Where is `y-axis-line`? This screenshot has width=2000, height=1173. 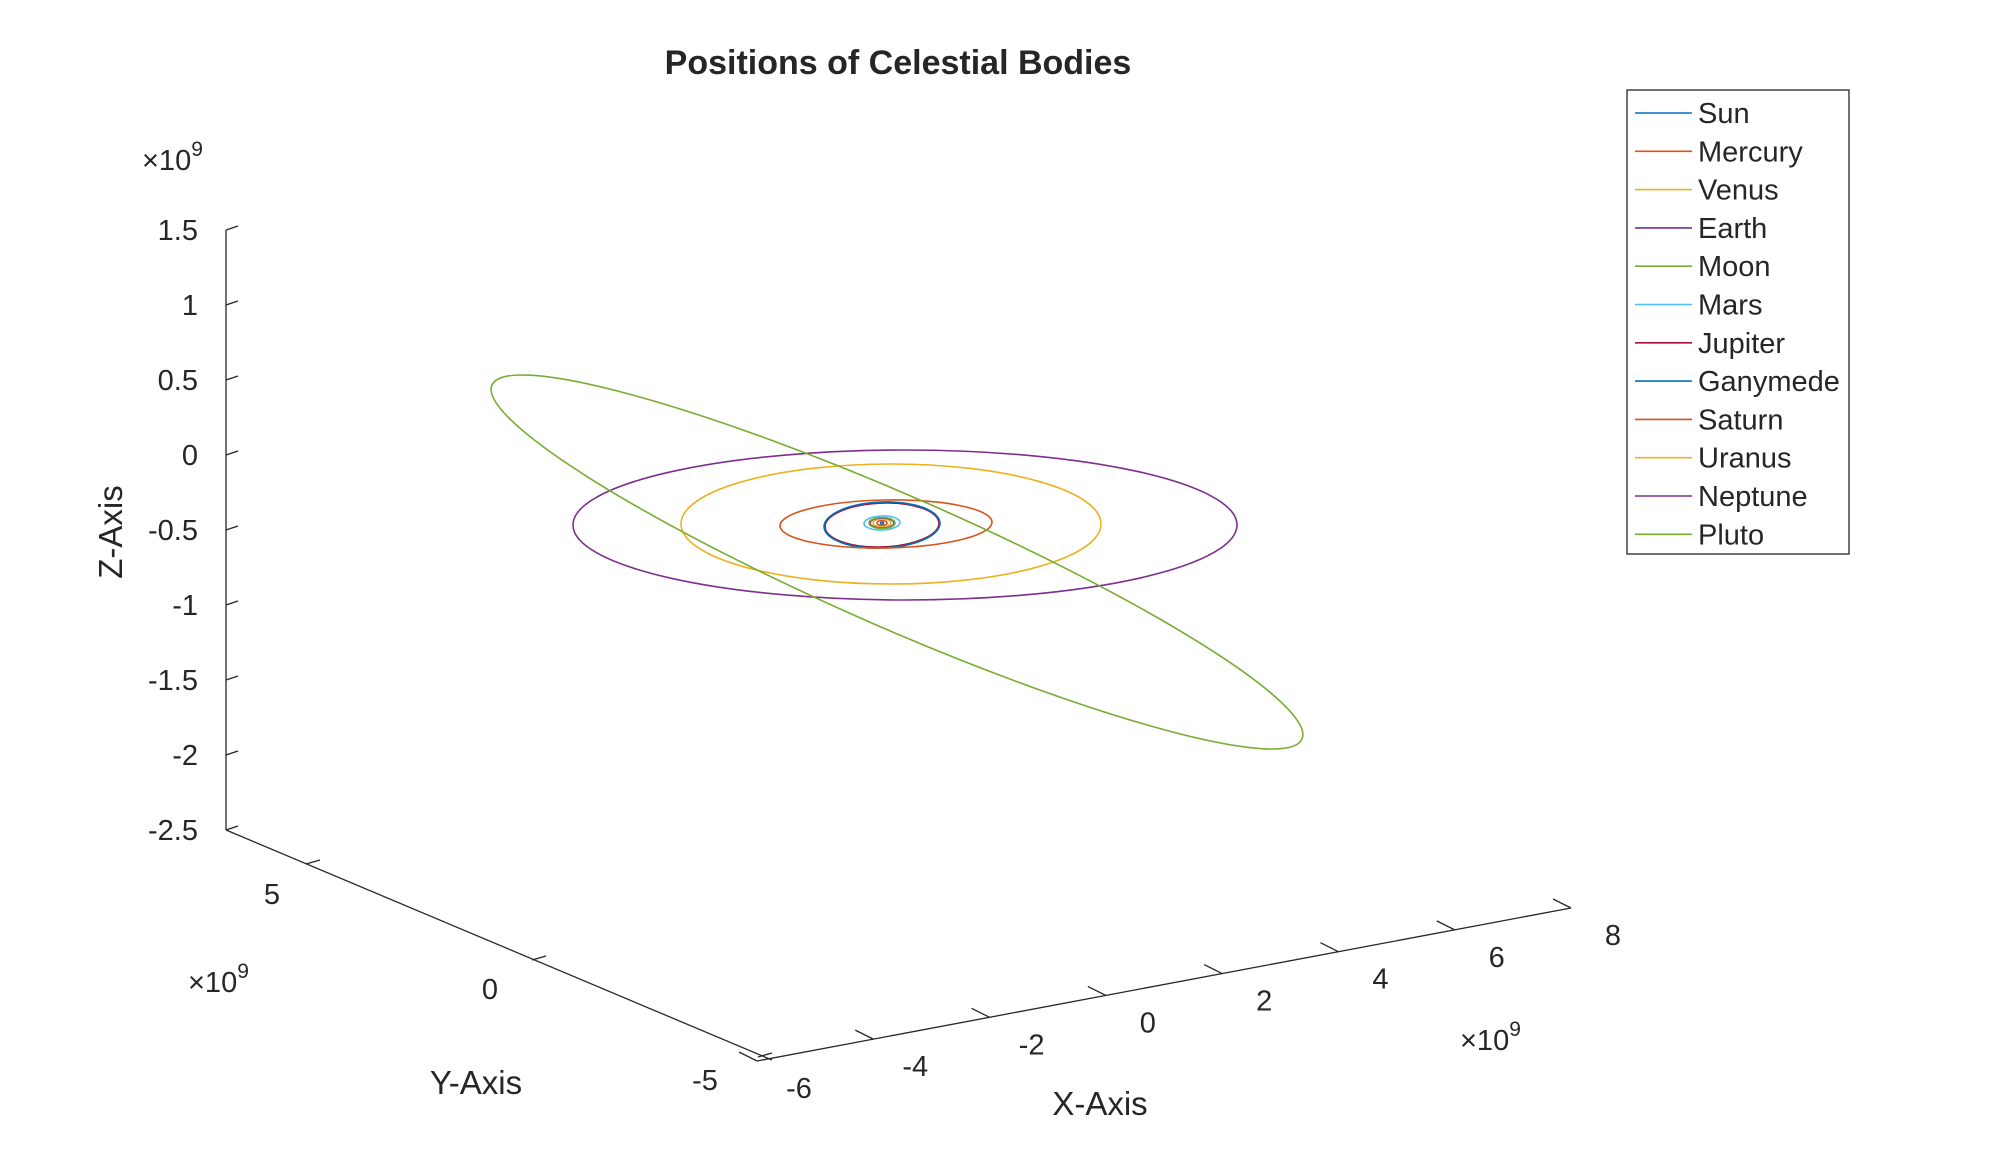 y-axis-line is located at coordinates (499, 945).